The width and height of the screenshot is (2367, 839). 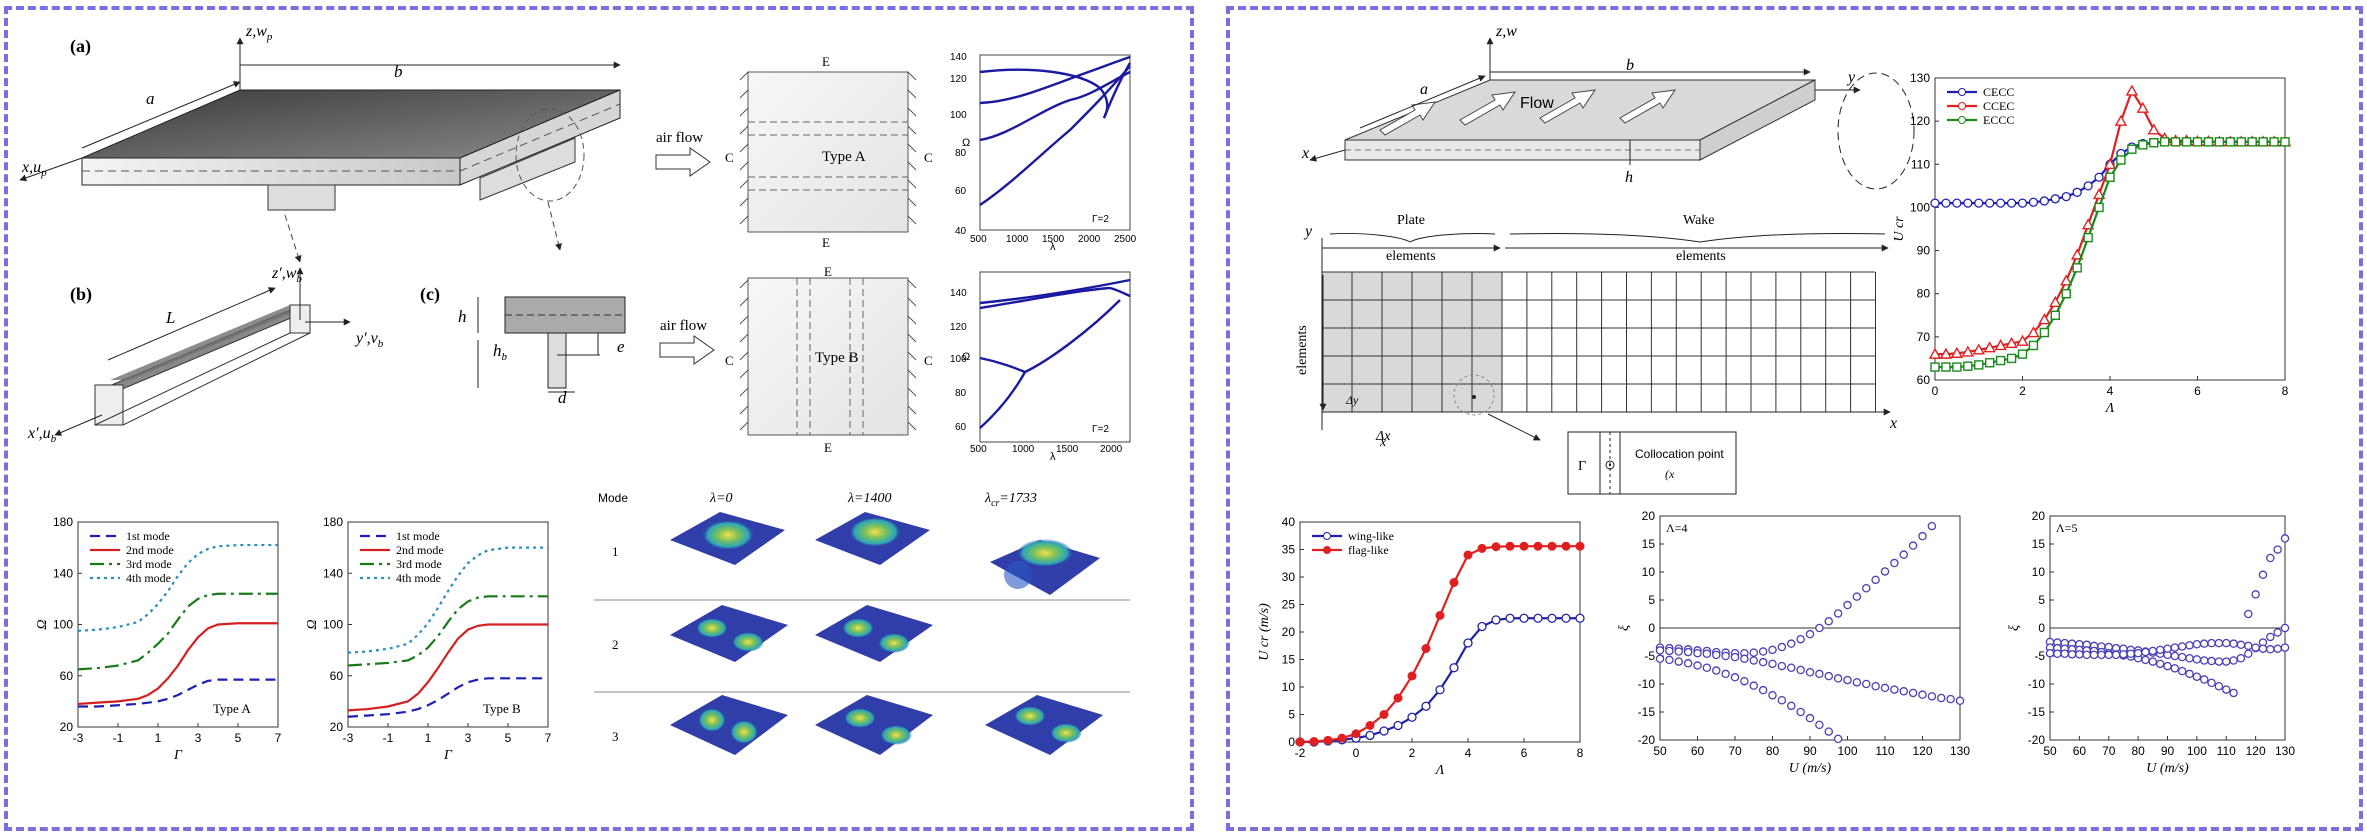 I want to click on mini-b-ytick-4: 140, so click(x=958, y=293).